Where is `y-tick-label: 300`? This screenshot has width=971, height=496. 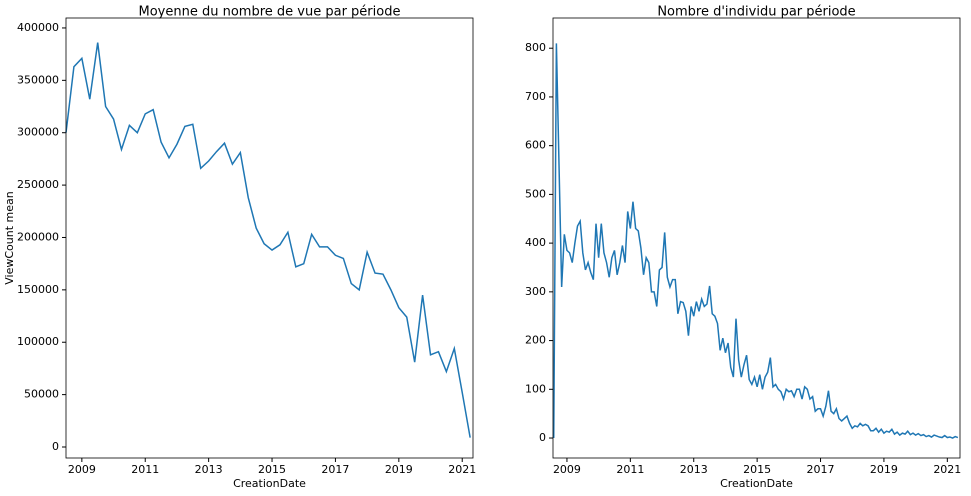 y-tick-label: 300 is located at coordinates (535, 291).